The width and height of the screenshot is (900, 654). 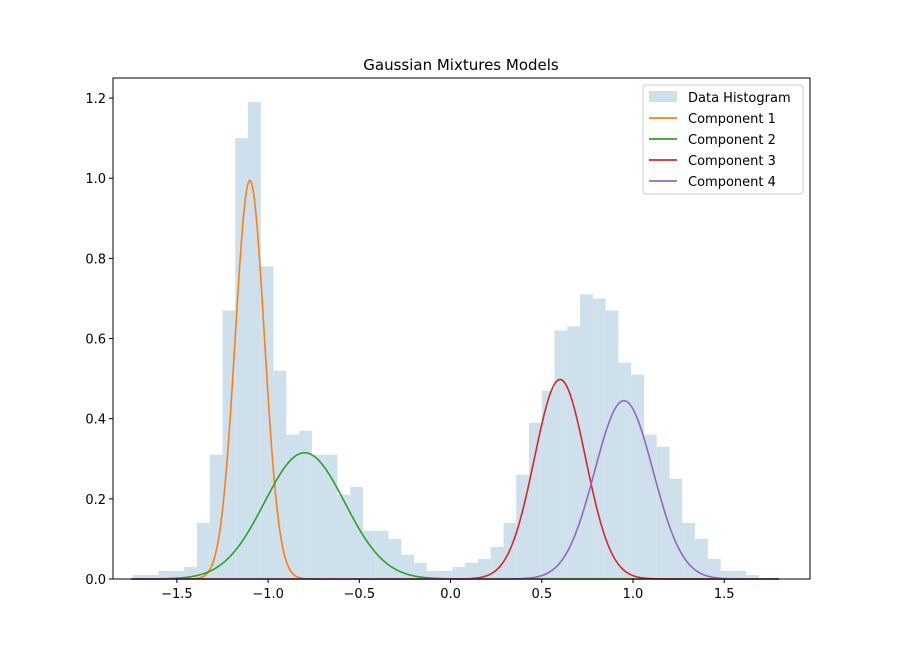 What do you see at coordinates (633, 594) in the screenshot?
I see `x-tick-label: 1.0` at bounding box center [633, 594].